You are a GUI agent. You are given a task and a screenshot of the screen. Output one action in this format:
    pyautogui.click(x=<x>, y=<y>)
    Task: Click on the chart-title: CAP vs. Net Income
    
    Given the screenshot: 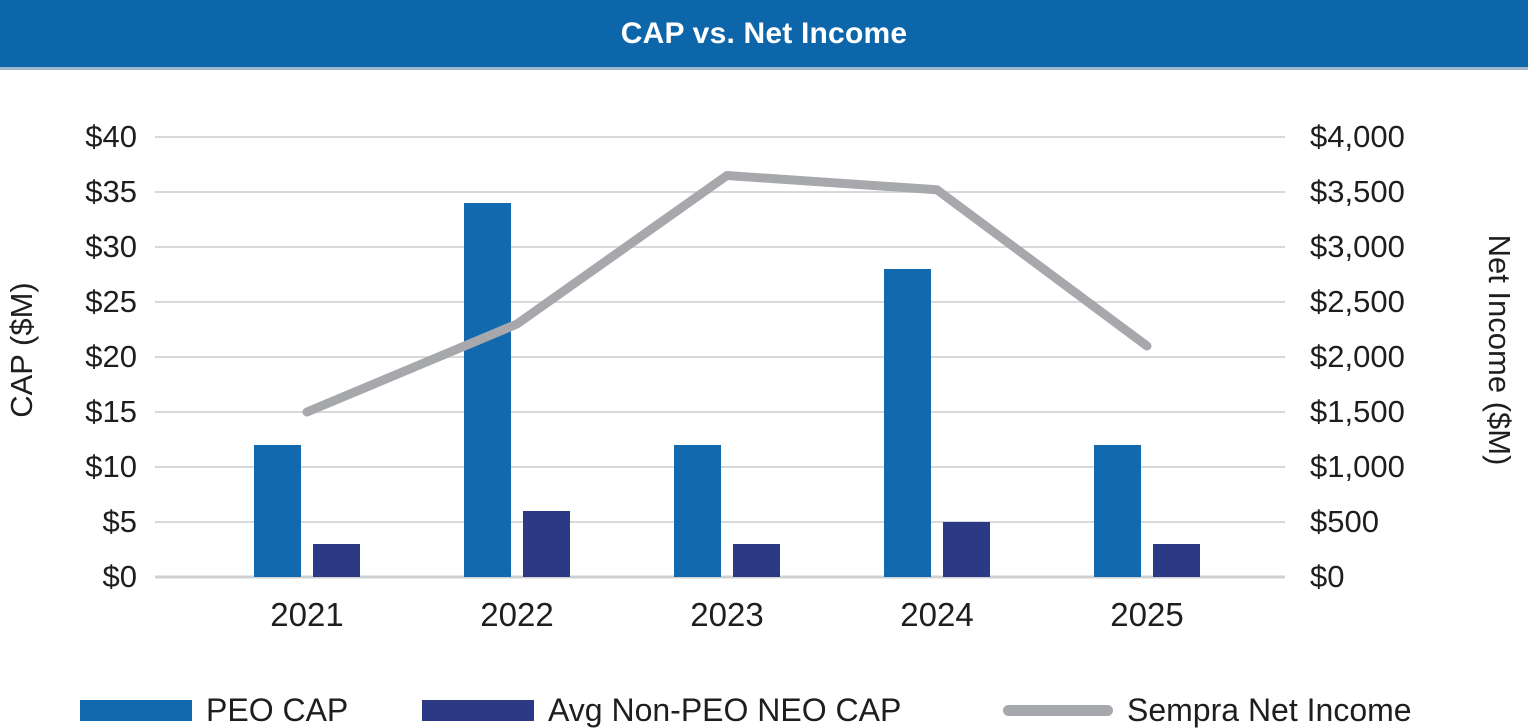 What is the action you would take?
    pyautogui.click(x=764, y=33)
    